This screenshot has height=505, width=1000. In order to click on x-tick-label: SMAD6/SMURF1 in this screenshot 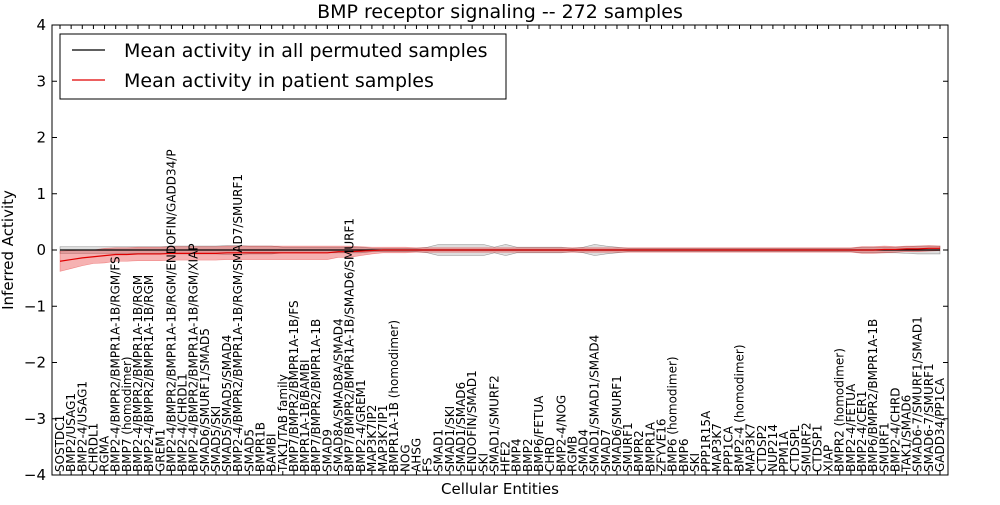, I will do `click(617, 423)`.